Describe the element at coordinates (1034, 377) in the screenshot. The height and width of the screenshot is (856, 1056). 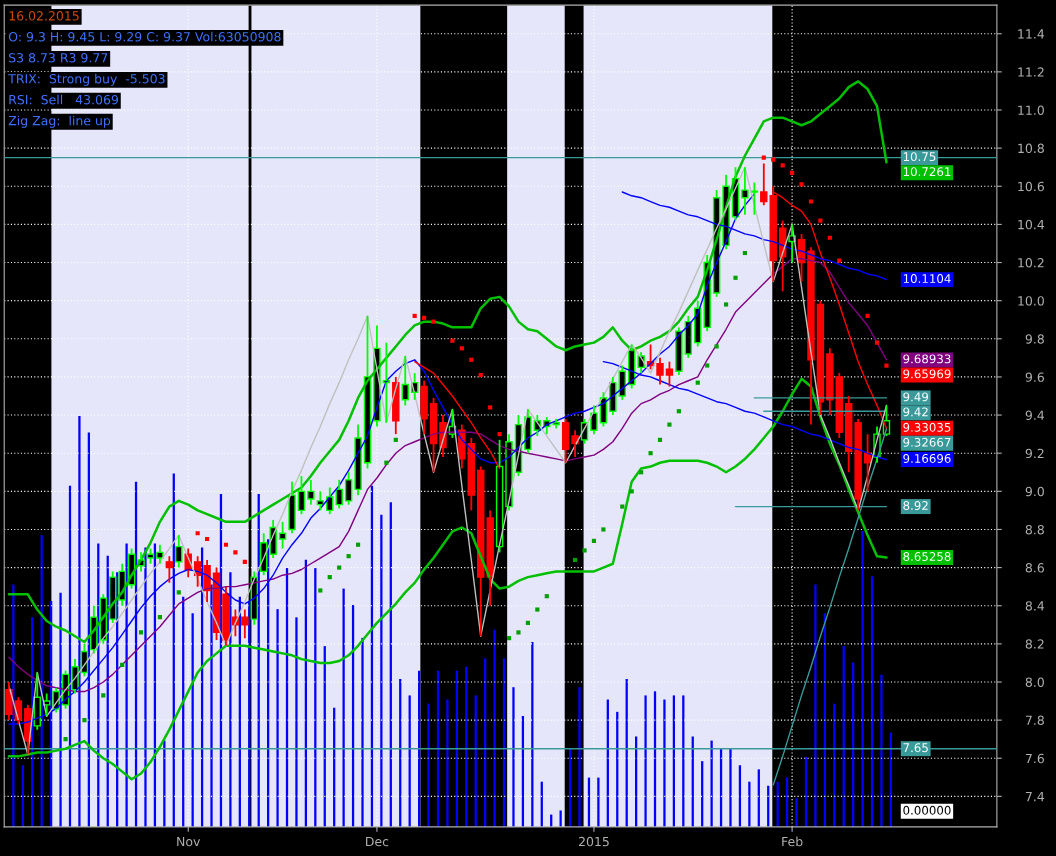
I see `y-tick-label: 9.6` at that location.